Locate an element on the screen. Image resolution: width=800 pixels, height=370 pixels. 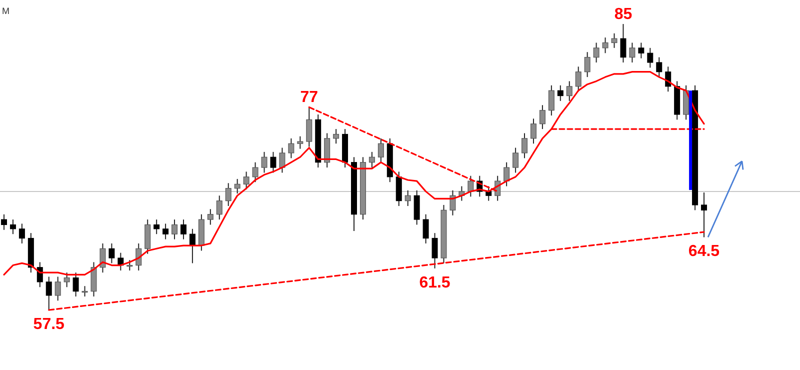
text: M is located at coordinates (6, 11).